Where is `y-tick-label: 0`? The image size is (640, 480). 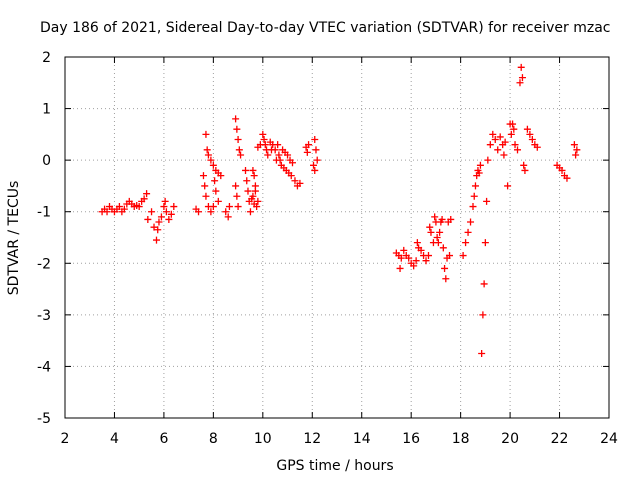
y-tick-label: 0 is located at coordinates (46, 161).